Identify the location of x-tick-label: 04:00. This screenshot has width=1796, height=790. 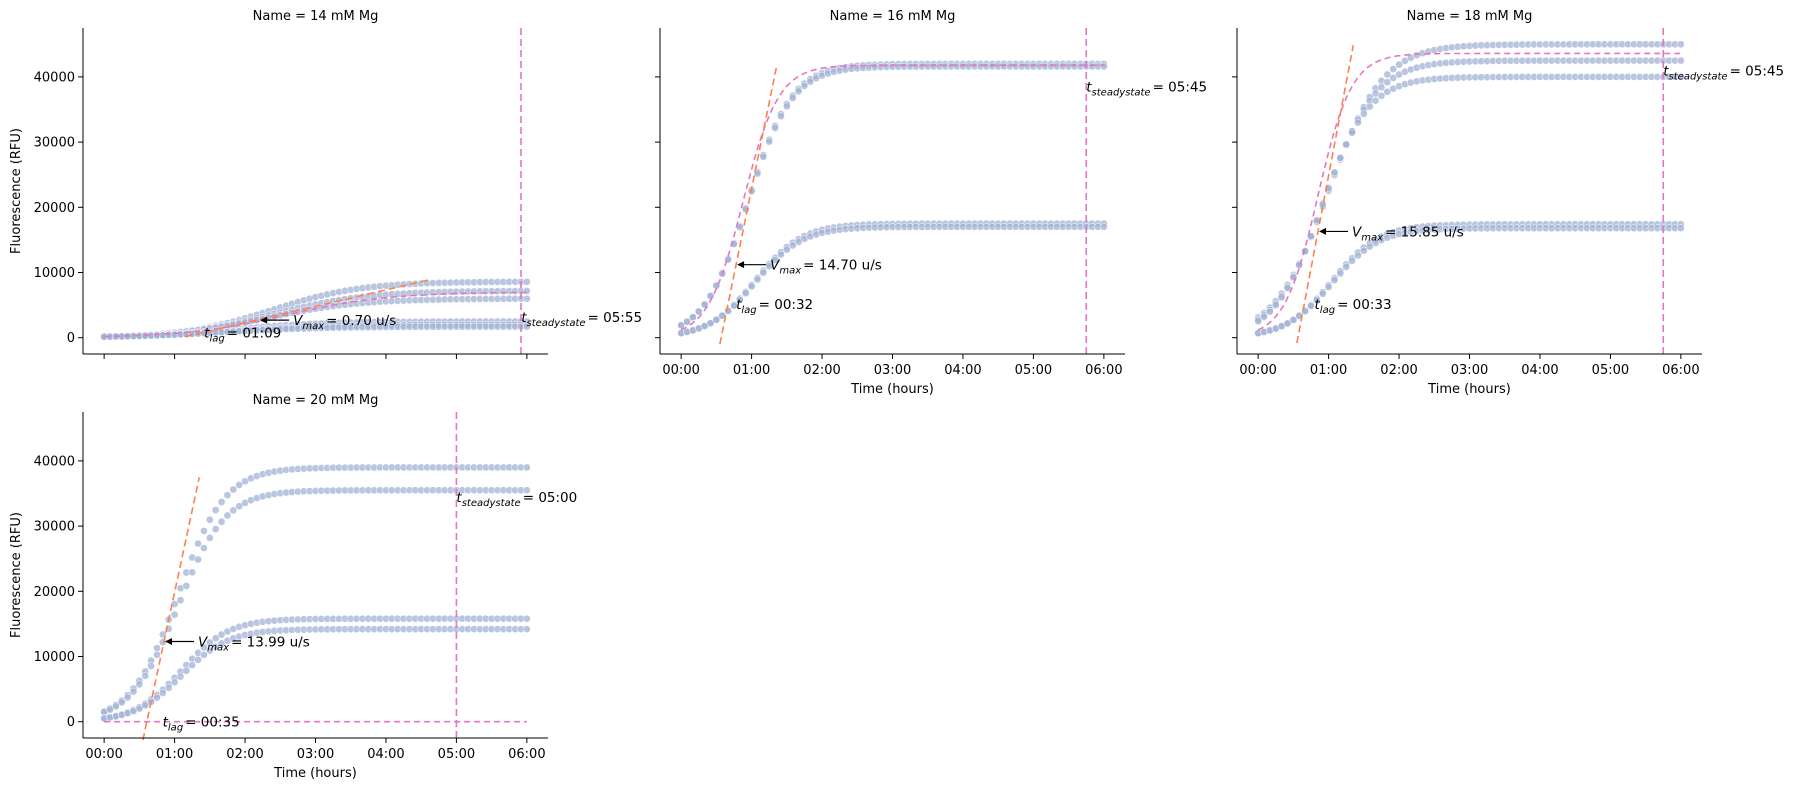
(1539, 370).